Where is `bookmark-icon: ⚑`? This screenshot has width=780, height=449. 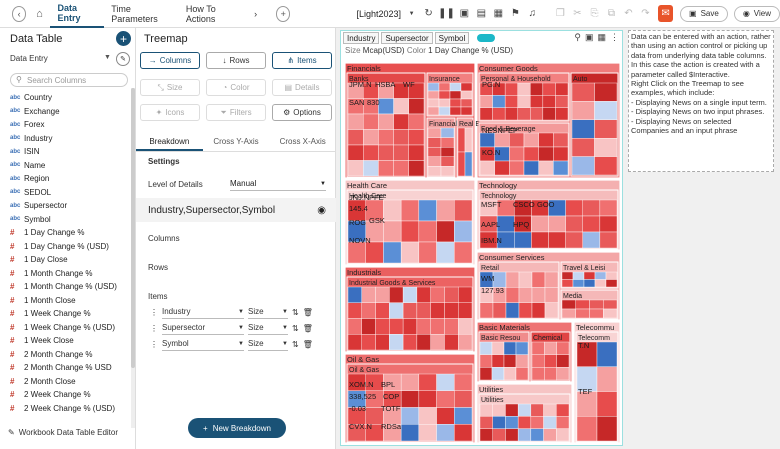 bookmark-icon: ⚑ is located at coordinates (515, 13).